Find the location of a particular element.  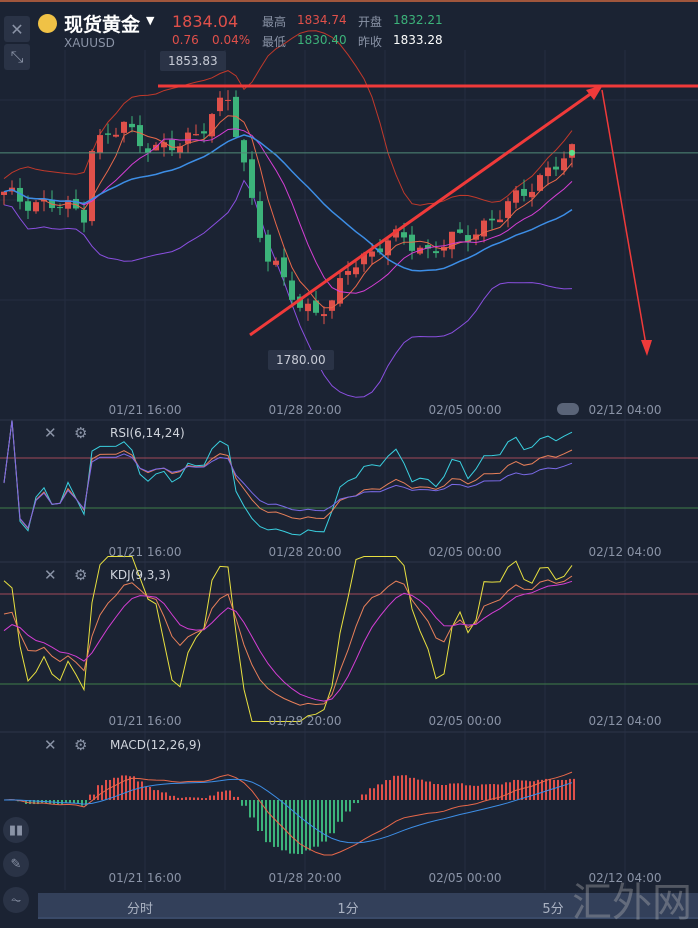

scroll-handle is located at coordinates (568, 409).